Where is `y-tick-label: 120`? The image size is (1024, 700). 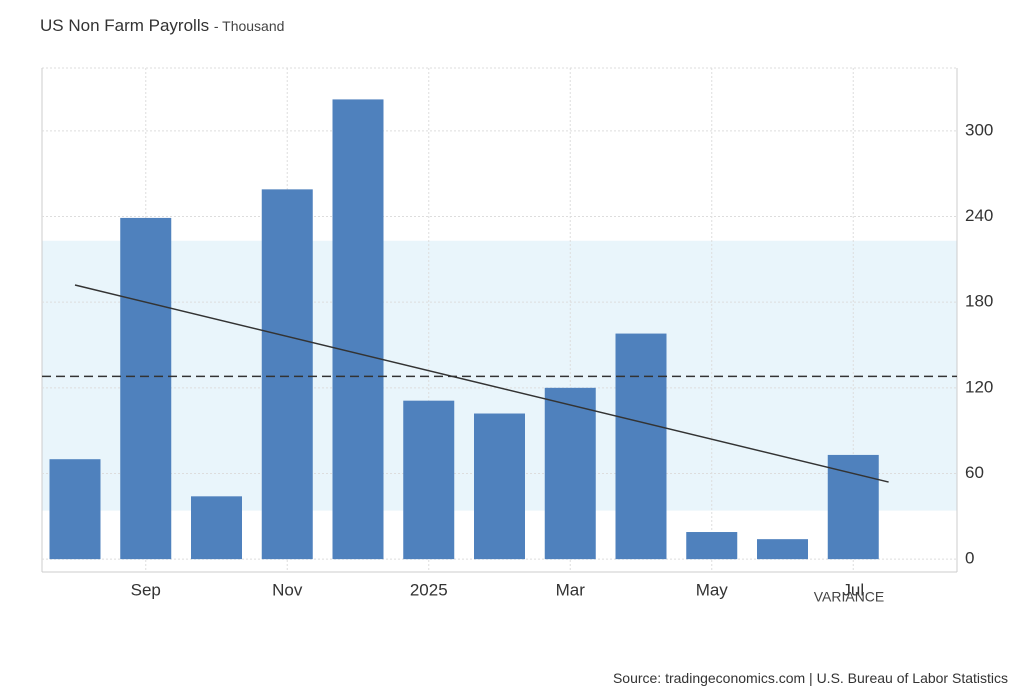
y-tick-label: 120 is located at coordinates (979, 386).